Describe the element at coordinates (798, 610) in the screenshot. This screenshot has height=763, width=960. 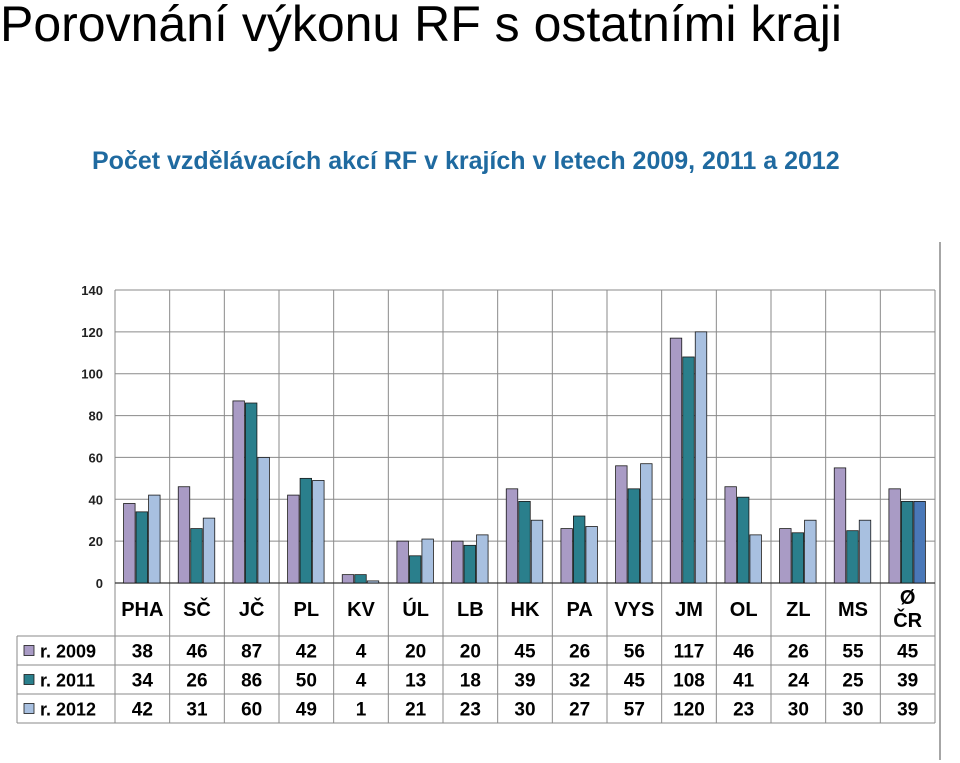
I see `category-label: ZL` at that location.